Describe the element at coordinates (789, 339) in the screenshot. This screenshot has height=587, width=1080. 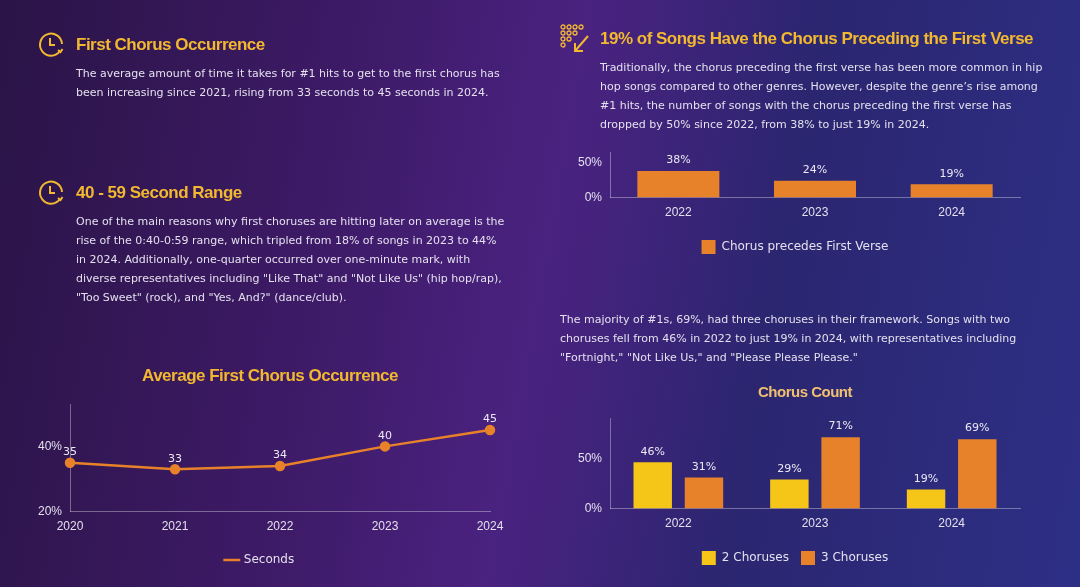
I see `text: The majority of #1s, 69%, had three choruses in their framework. Songs with two choruses fell from 46% in 2022 to just 19% in 2024, with representatives including "Fortnight," "Not Like Us," and "Please Please Please."` at that location.